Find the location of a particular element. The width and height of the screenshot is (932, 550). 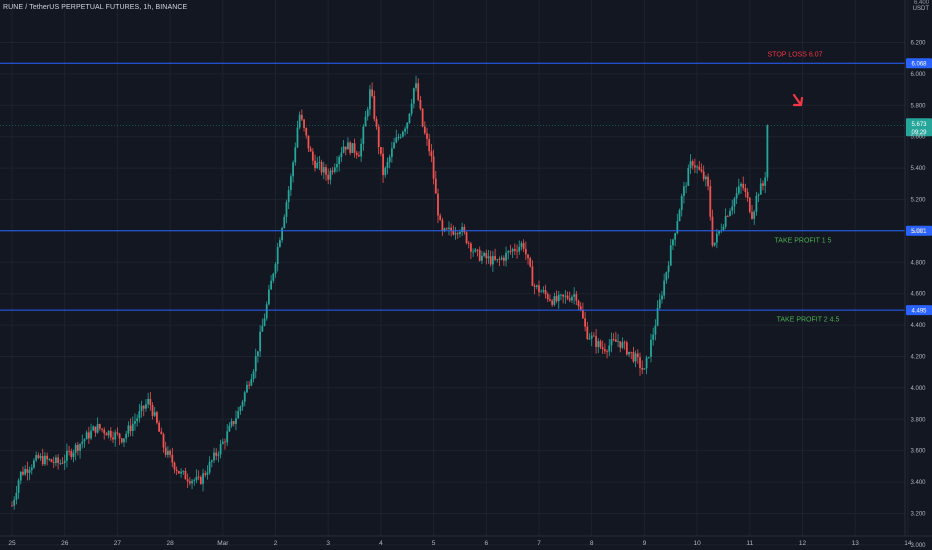

level-badge-label-stop_loss: 6.068 is located at coordinates (919, 64).